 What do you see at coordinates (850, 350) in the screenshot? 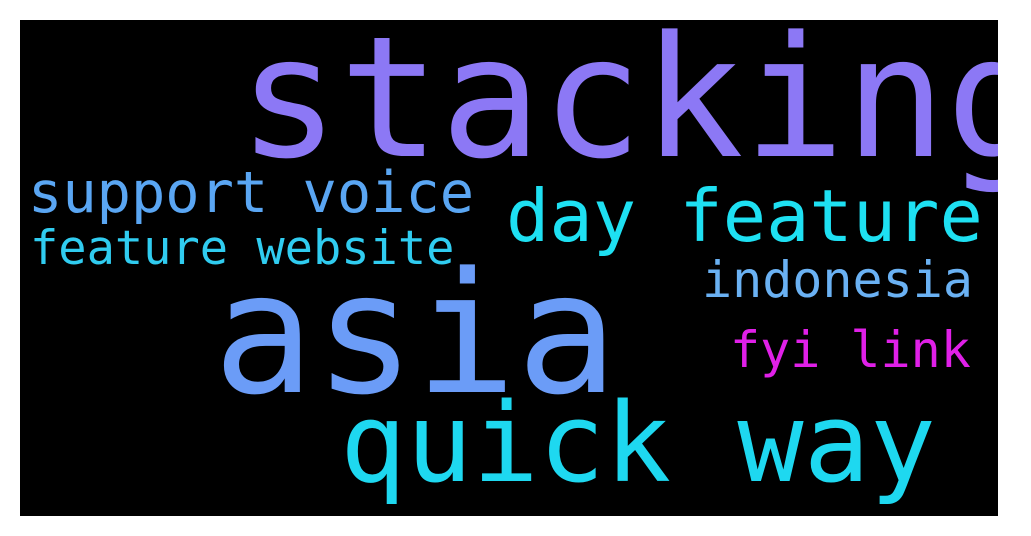
I see `word-fyi-link: fyi link` at bounding box center [850, 350].